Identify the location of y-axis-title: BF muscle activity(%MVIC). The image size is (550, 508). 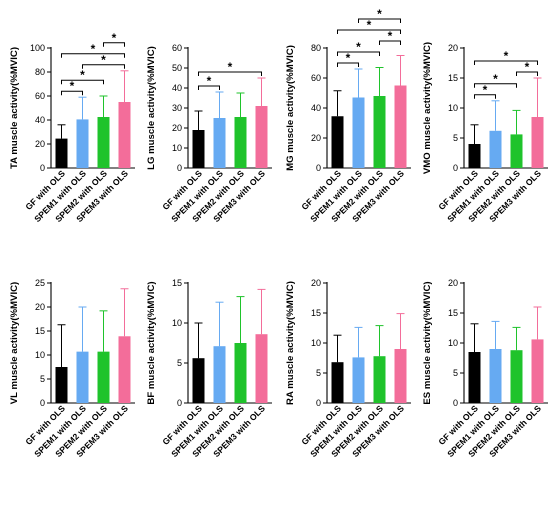
(151, 342).